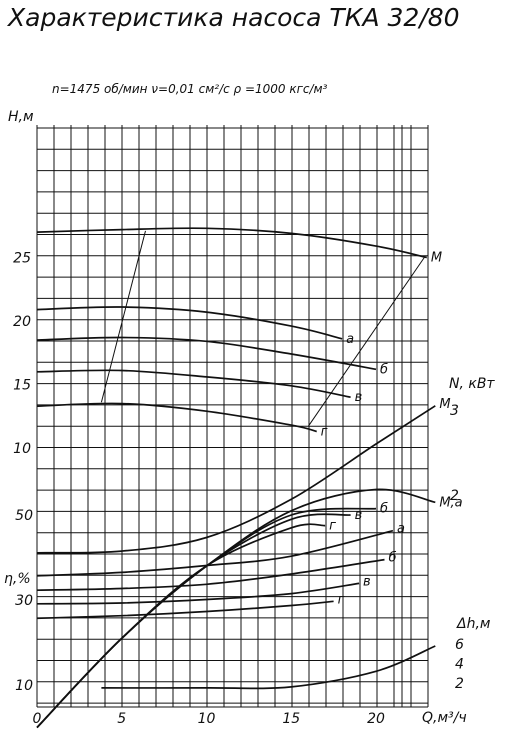  What do you see at coordinates (459, 645) in the screenshot?
I see `npsh-tick-label: 6` at bounding box center [459, 645].